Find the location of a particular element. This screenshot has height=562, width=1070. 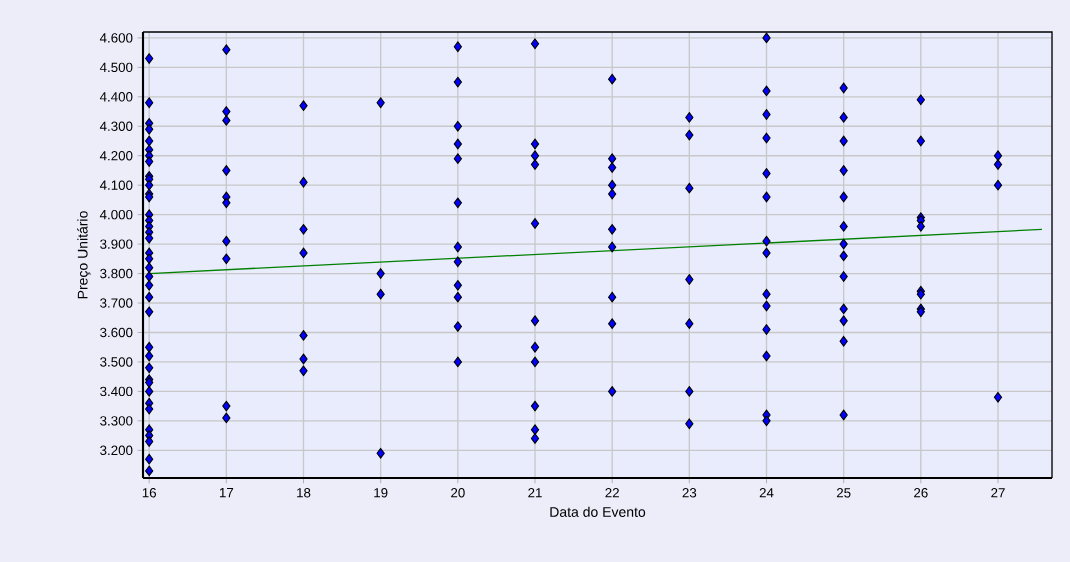

y-tick-label: 3.700 is located at coordinates (116, 303).